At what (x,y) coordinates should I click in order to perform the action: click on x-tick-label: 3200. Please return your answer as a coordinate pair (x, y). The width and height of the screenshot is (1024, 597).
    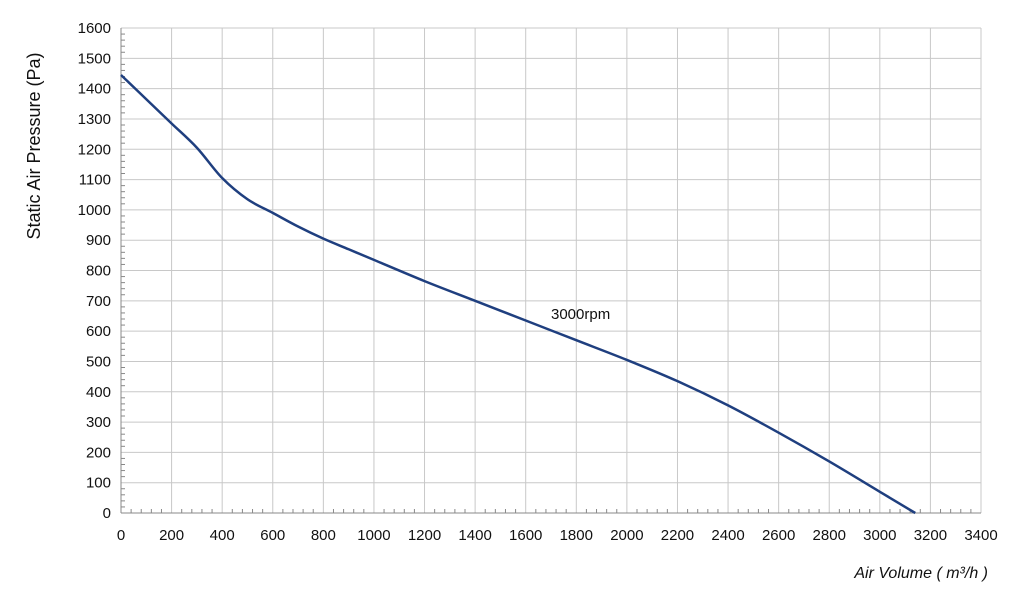
    Looking at the image, I should click on (930, 535).